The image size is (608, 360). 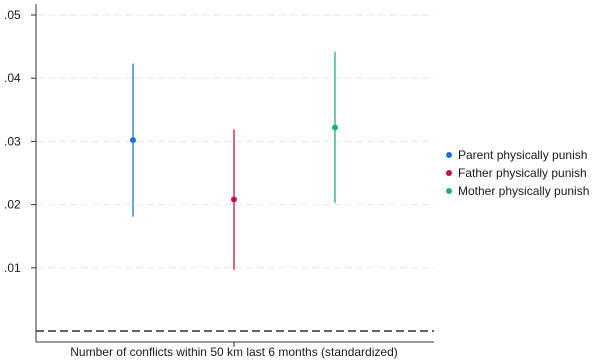 What do you see at coordinates (12, 15) in the screenshot?
I see `y-tick-label: .05` at bounding box center [12, 15].